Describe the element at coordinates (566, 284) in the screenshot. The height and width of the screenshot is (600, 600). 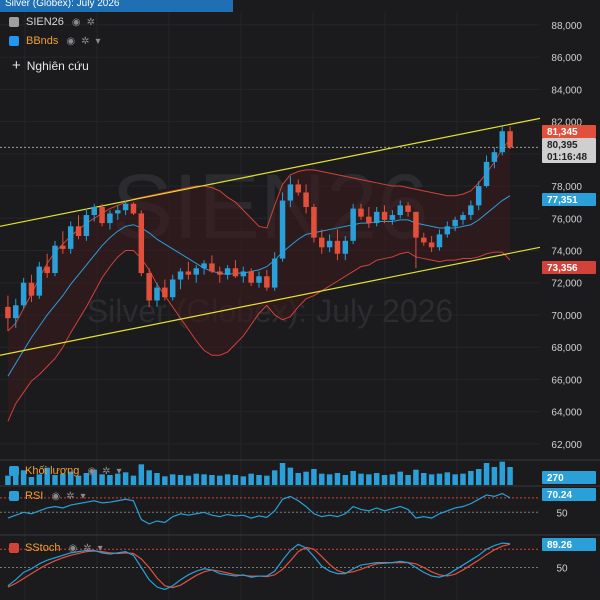
I see `price-tick-label: 72,000` at that location.